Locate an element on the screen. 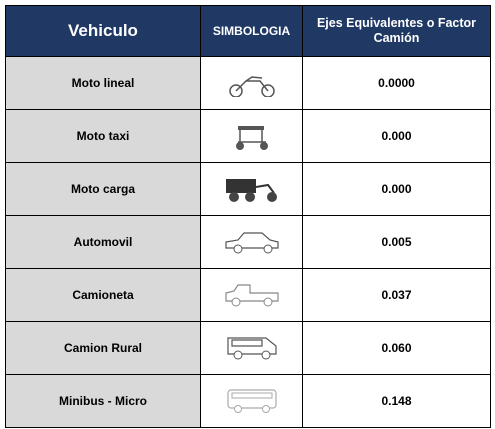  table-row: Automovil 0.005 is located at coordinates (248, 242).